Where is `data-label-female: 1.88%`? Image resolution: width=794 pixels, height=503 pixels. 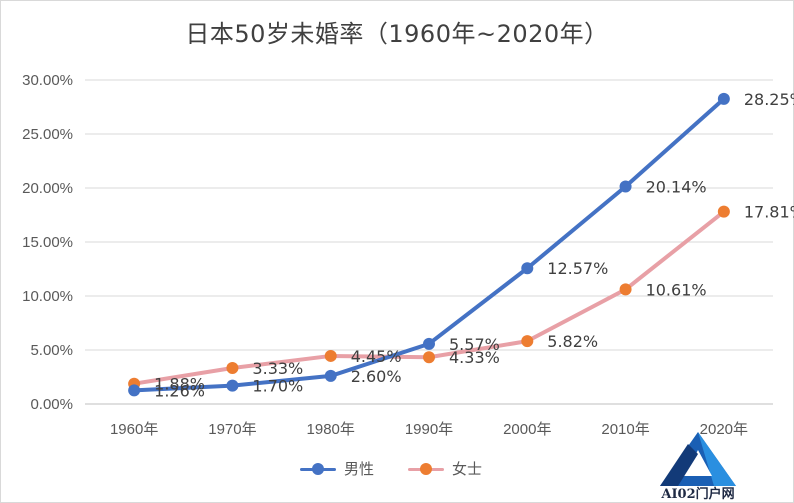
data-label-female: 1.88% is located at coordinates (179, 384).